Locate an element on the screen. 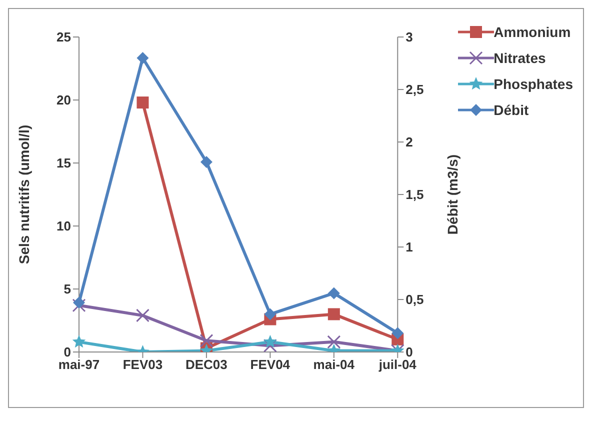 The width and height of the screenshot is (592, 423). y2-tick-label: 0,5 is located at coordinates (415, 300).